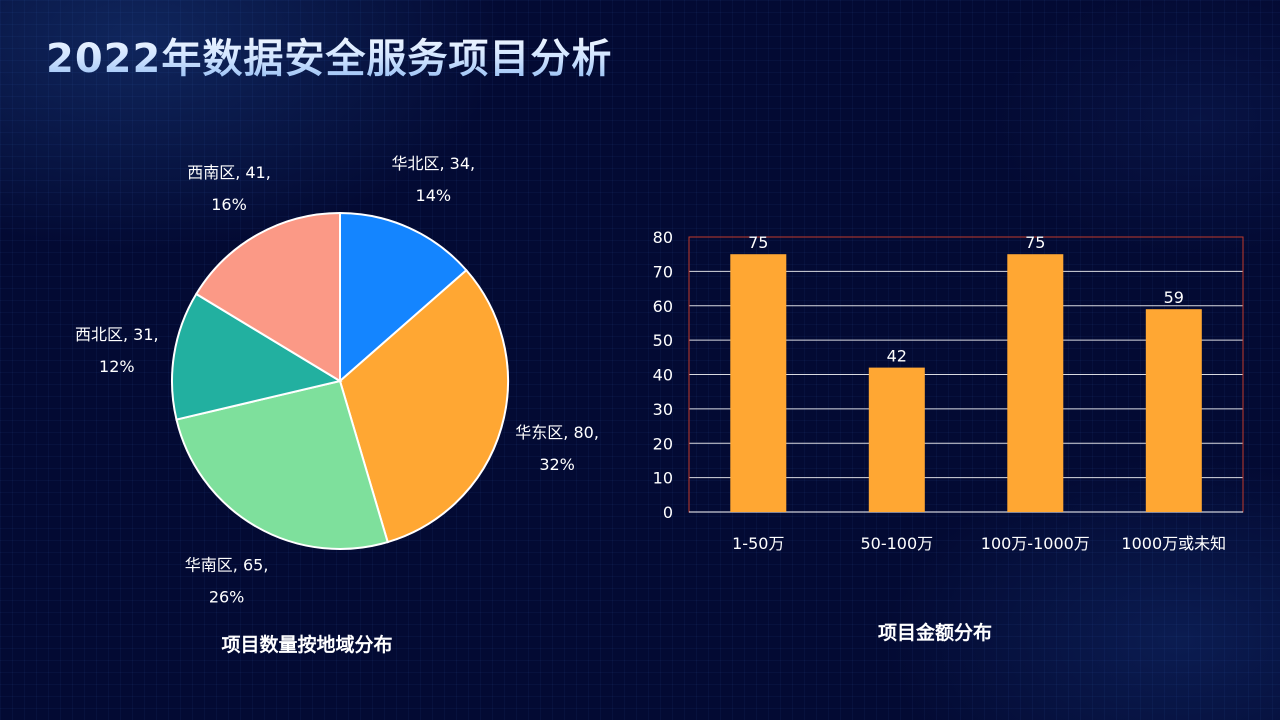  Describe the element at coordinates (896, 543) in the screenshot. I see `x-tick-label: 50-100万` at that location.